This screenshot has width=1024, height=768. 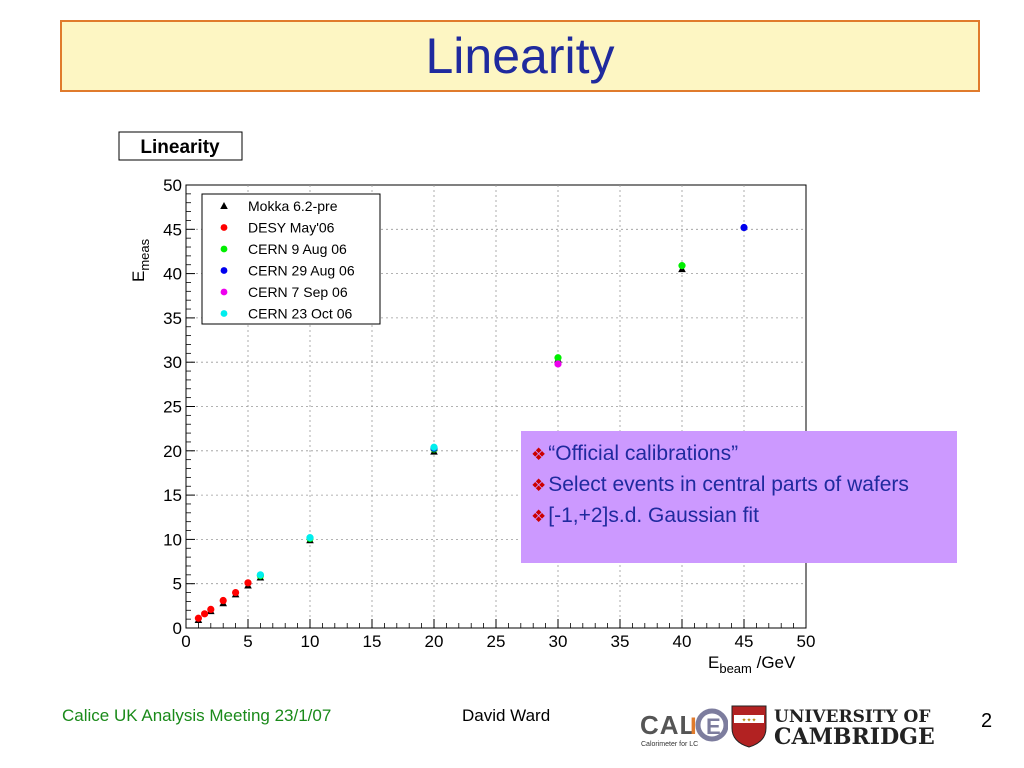 I want to click on chart-title: Linearity, so click(x=180, y=147).